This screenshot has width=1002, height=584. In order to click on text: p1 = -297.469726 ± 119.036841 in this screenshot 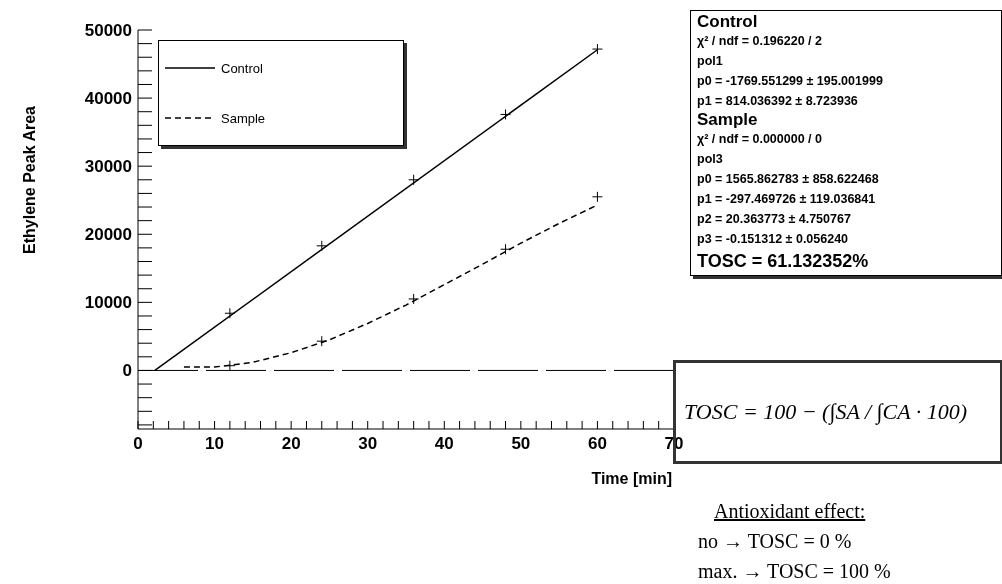, I will do `click(787, 199)`.